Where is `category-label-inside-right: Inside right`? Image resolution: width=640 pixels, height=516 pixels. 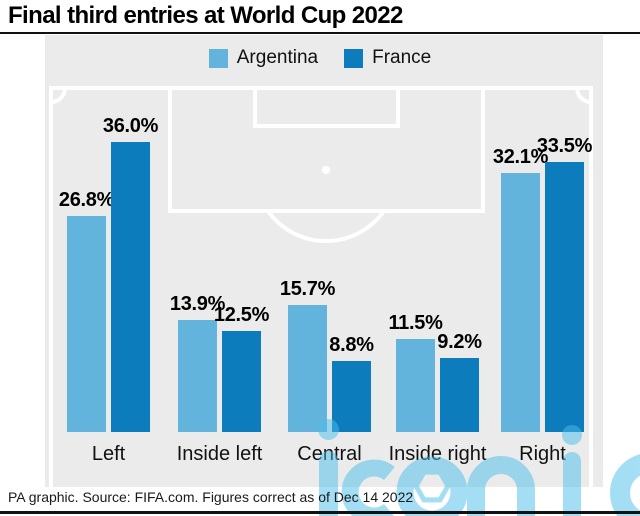 category-label-inside-right: Inside right is located at coordinates (437, 454).